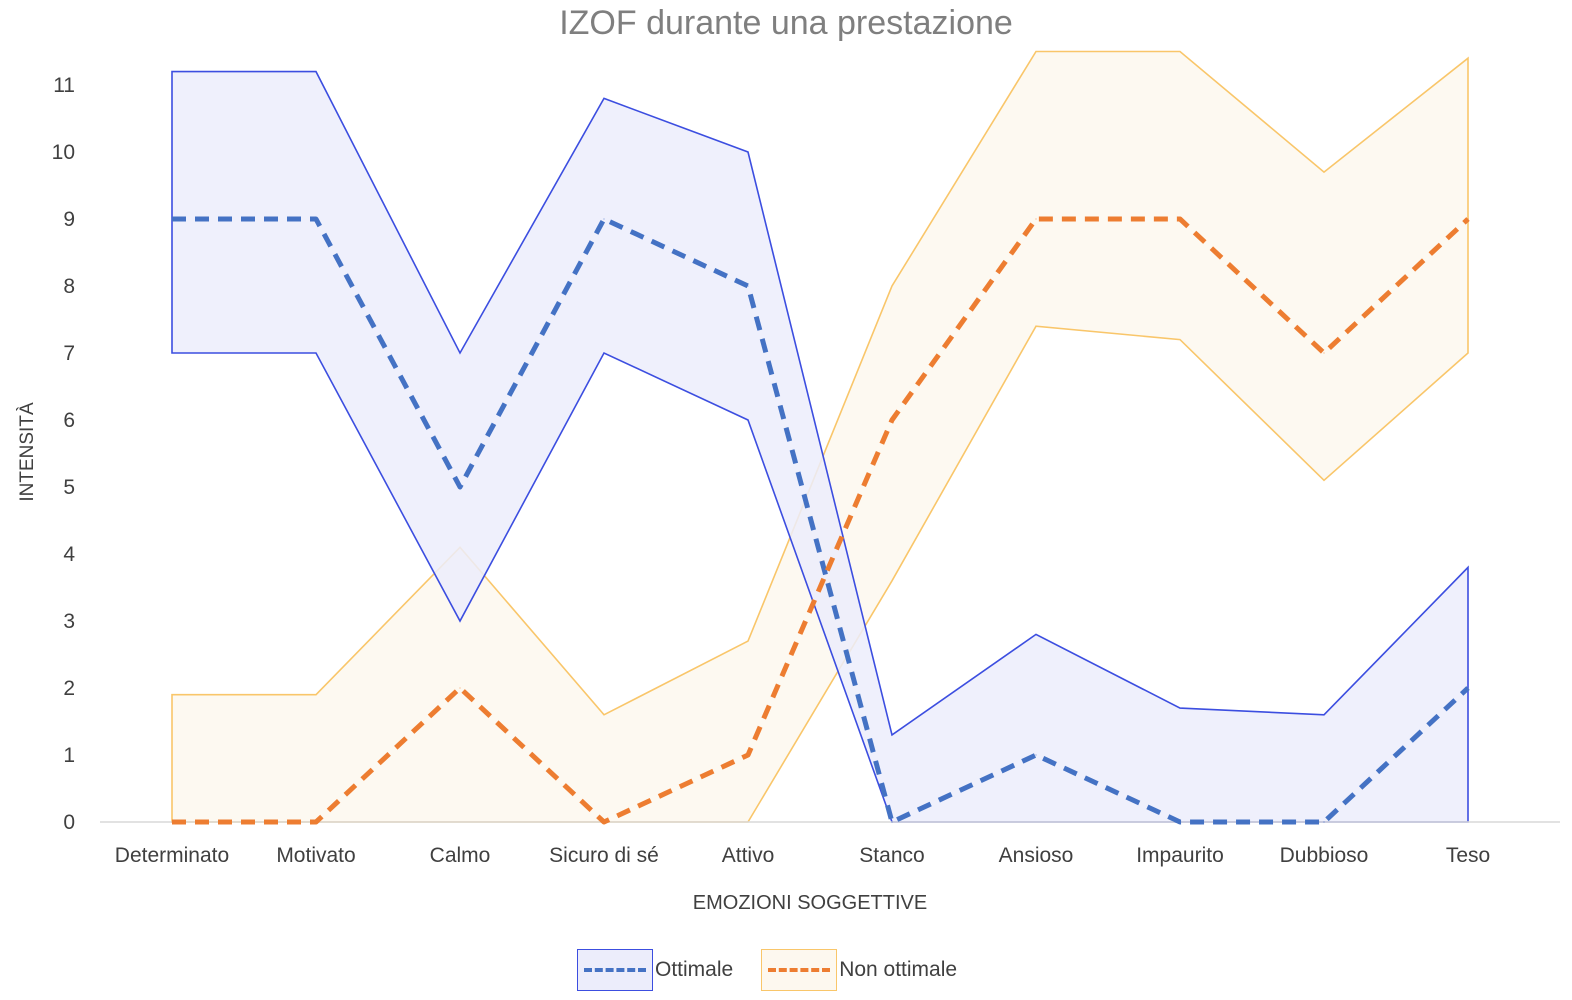  What do you see at coordinates (69, 822) in the screenshot?
I see `y-tick-label: 0` at bounding box center [69, 822].